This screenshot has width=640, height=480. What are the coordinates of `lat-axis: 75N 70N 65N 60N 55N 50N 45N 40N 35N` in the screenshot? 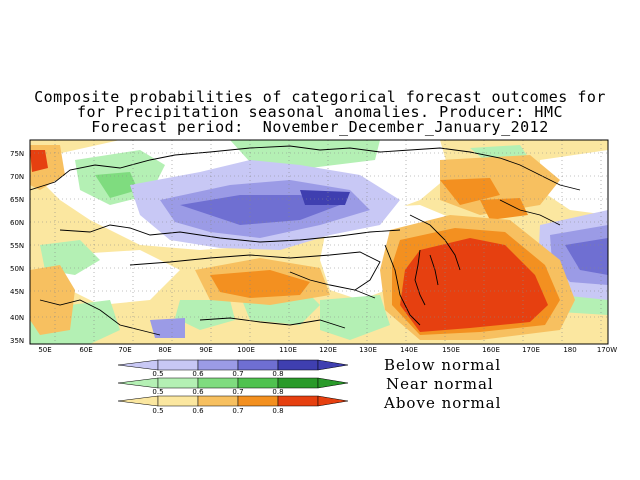 It's located at (17, 247).